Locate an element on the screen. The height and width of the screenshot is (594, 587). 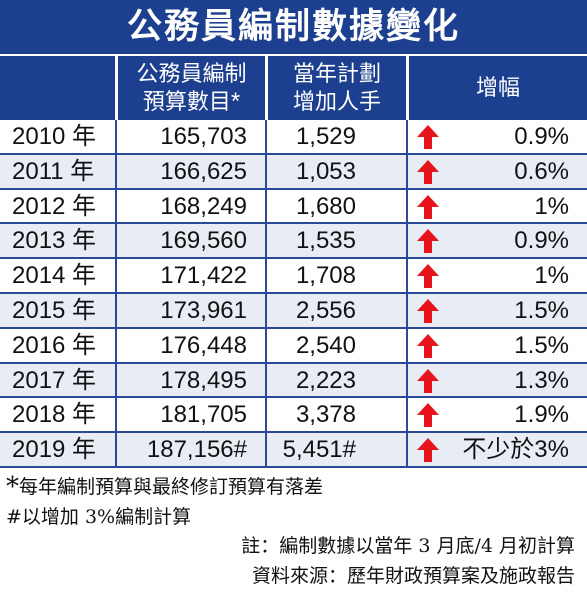
header-increase: 增幅 is located at coordinates (496, 88).